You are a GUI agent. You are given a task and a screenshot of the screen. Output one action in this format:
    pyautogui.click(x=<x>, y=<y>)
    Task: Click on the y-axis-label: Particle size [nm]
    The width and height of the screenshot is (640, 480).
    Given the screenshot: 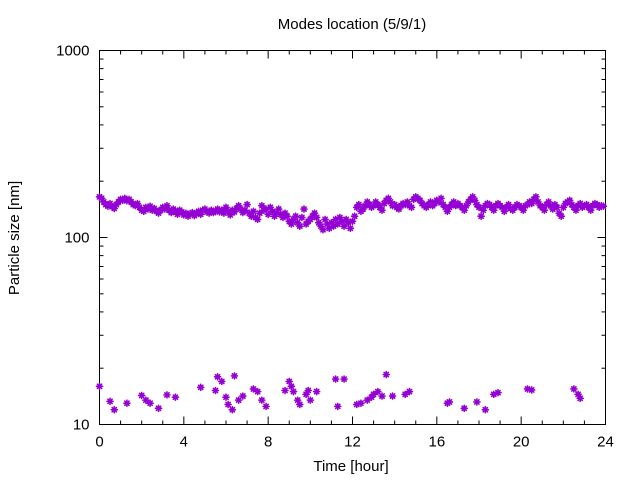 What is the action you would take?
    pyautogui.click(x=14, y=238)
    